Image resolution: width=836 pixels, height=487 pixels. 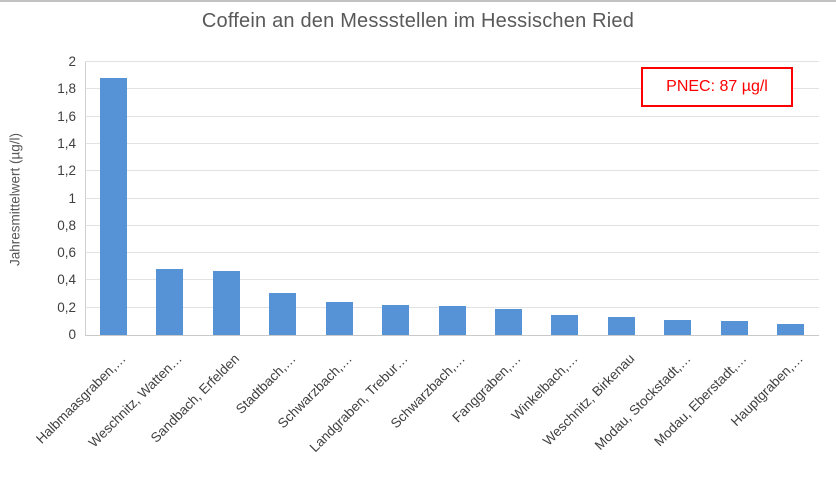 What do you see at coordinates (66, 280) in the screenshot?
I see `y-tick-label: 0,4` at bounding box center [66, 280].